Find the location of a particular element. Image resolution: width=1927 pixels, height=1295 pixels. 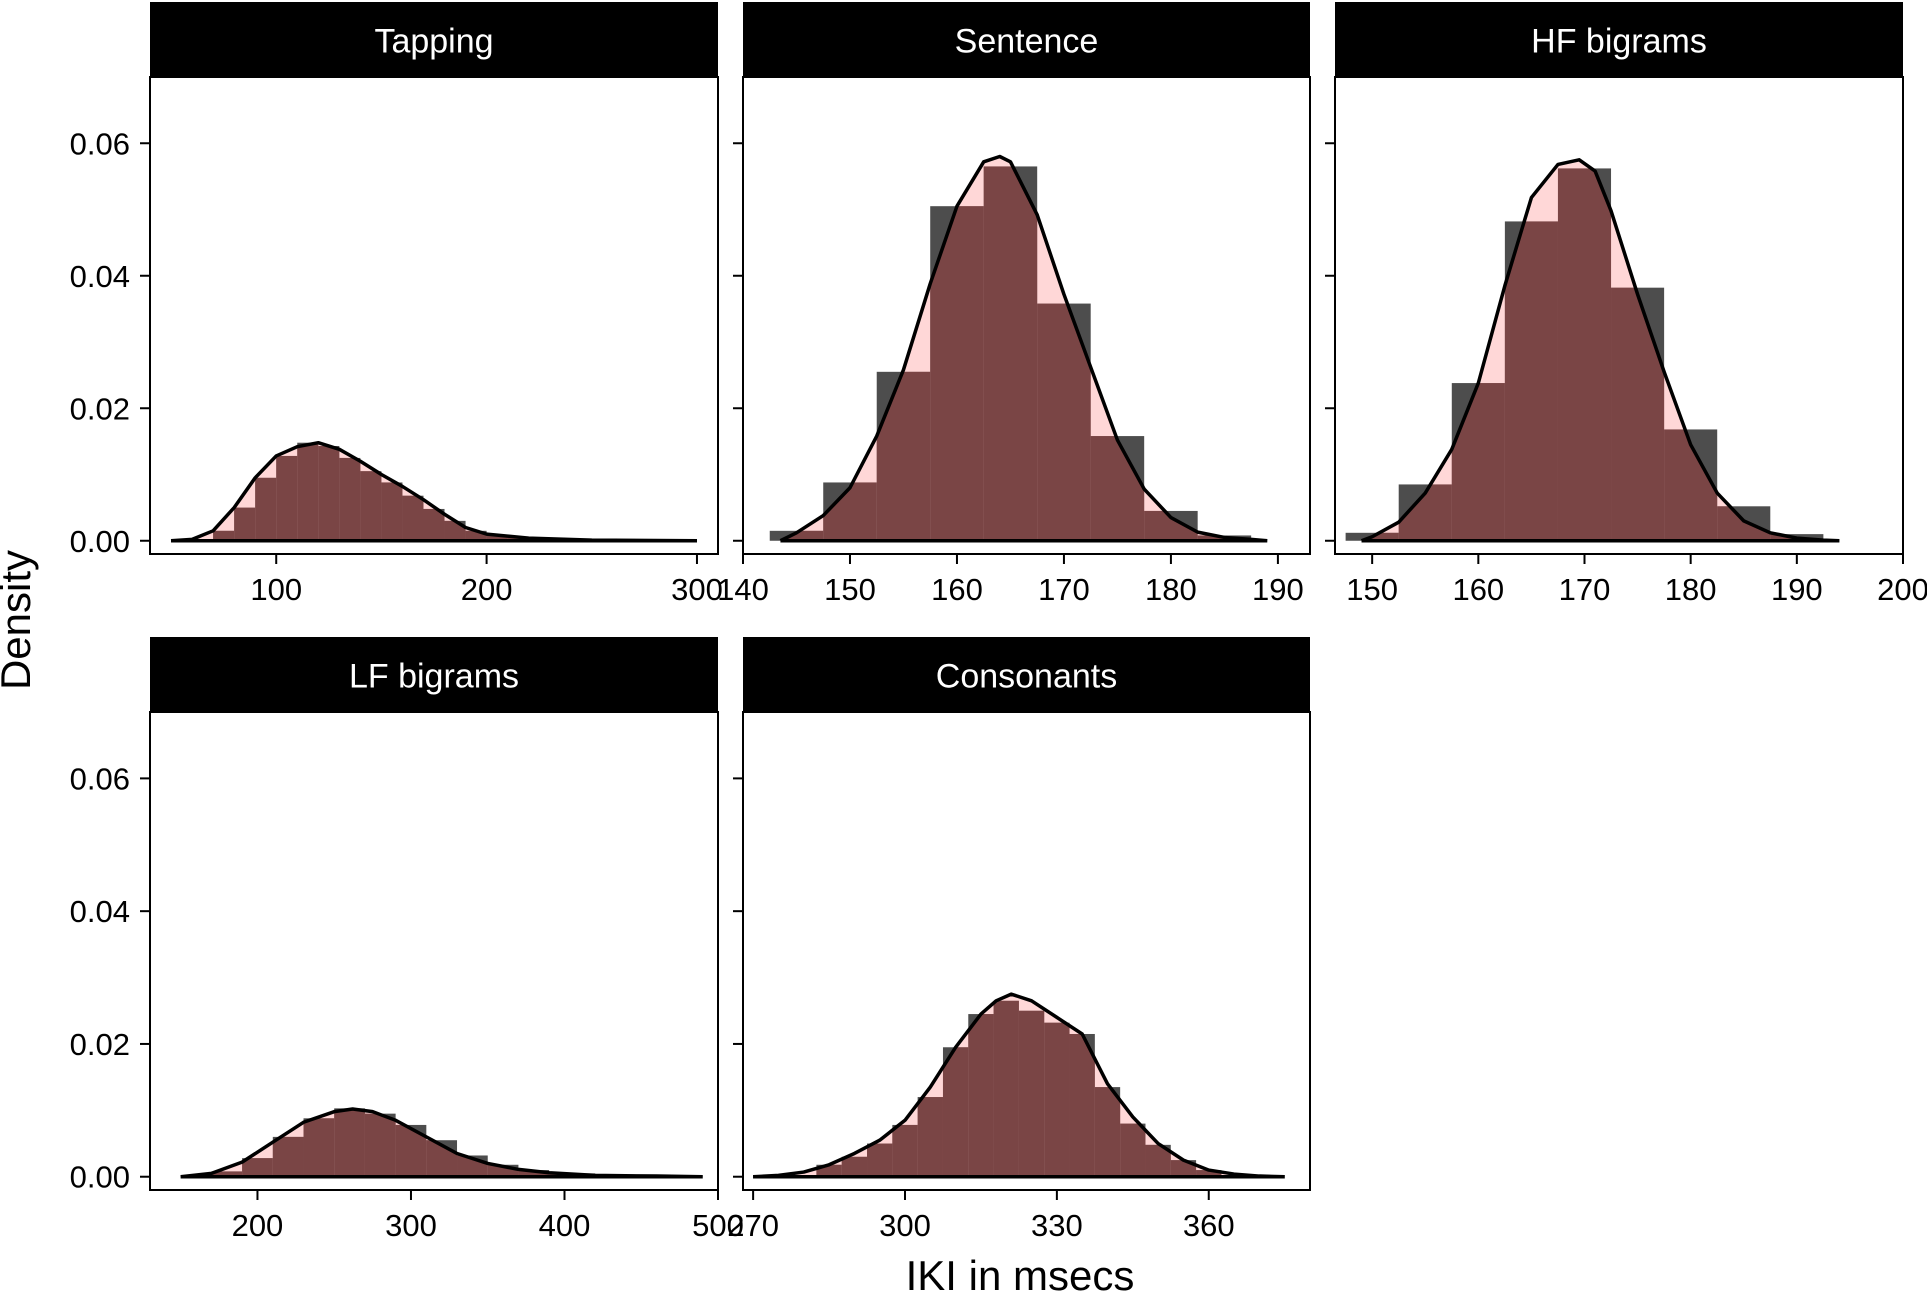

y-axis-title: Density is located at coordinates (19, 620).